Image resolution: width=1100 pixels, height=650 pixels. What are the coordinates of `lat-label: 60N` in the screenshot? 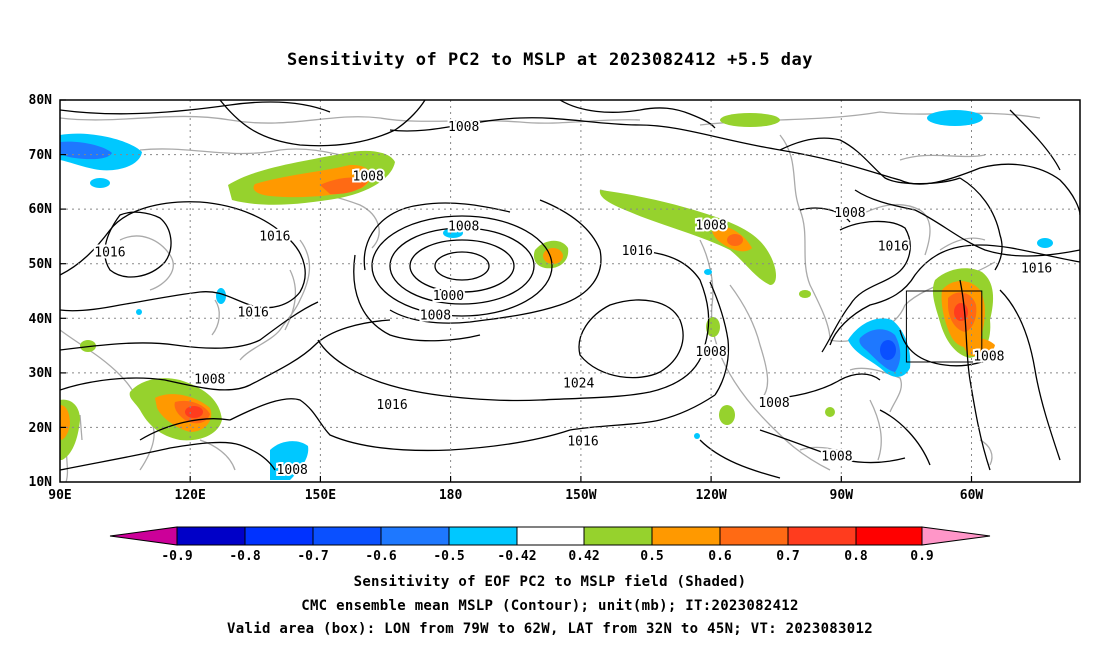 It's located at (41, 209).